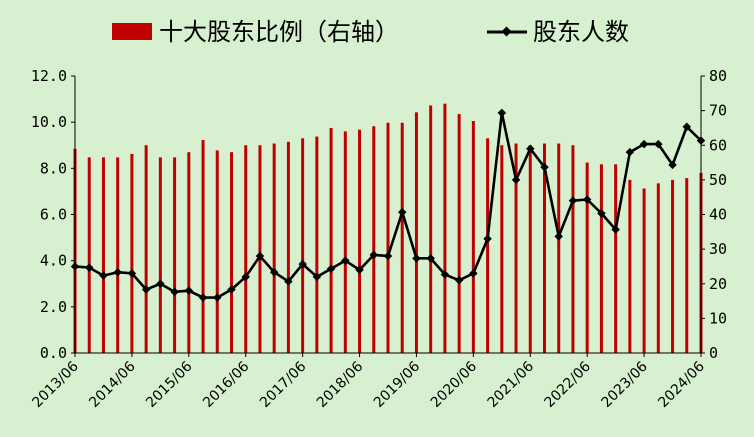  What do you see at coordinates (718, 180) in the screenshot?
I see `right-tick-label: 50` at bounding box center [718, 180].